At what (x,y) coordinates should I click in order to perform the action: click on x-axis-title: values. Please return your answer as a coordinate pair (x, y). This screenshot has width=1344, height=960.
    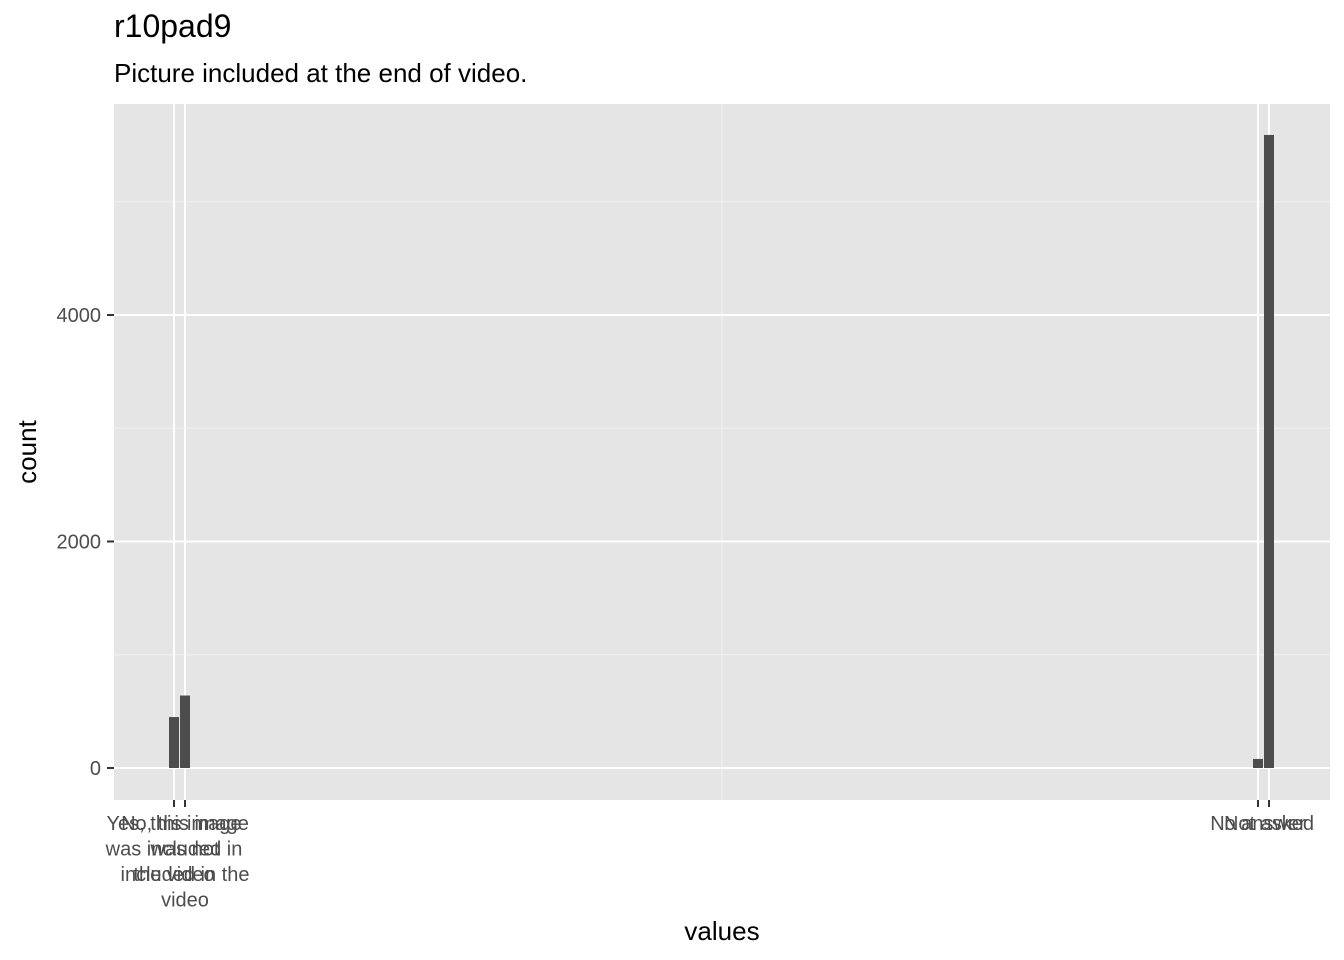
    Looking at the image, I should click on (721, 931).